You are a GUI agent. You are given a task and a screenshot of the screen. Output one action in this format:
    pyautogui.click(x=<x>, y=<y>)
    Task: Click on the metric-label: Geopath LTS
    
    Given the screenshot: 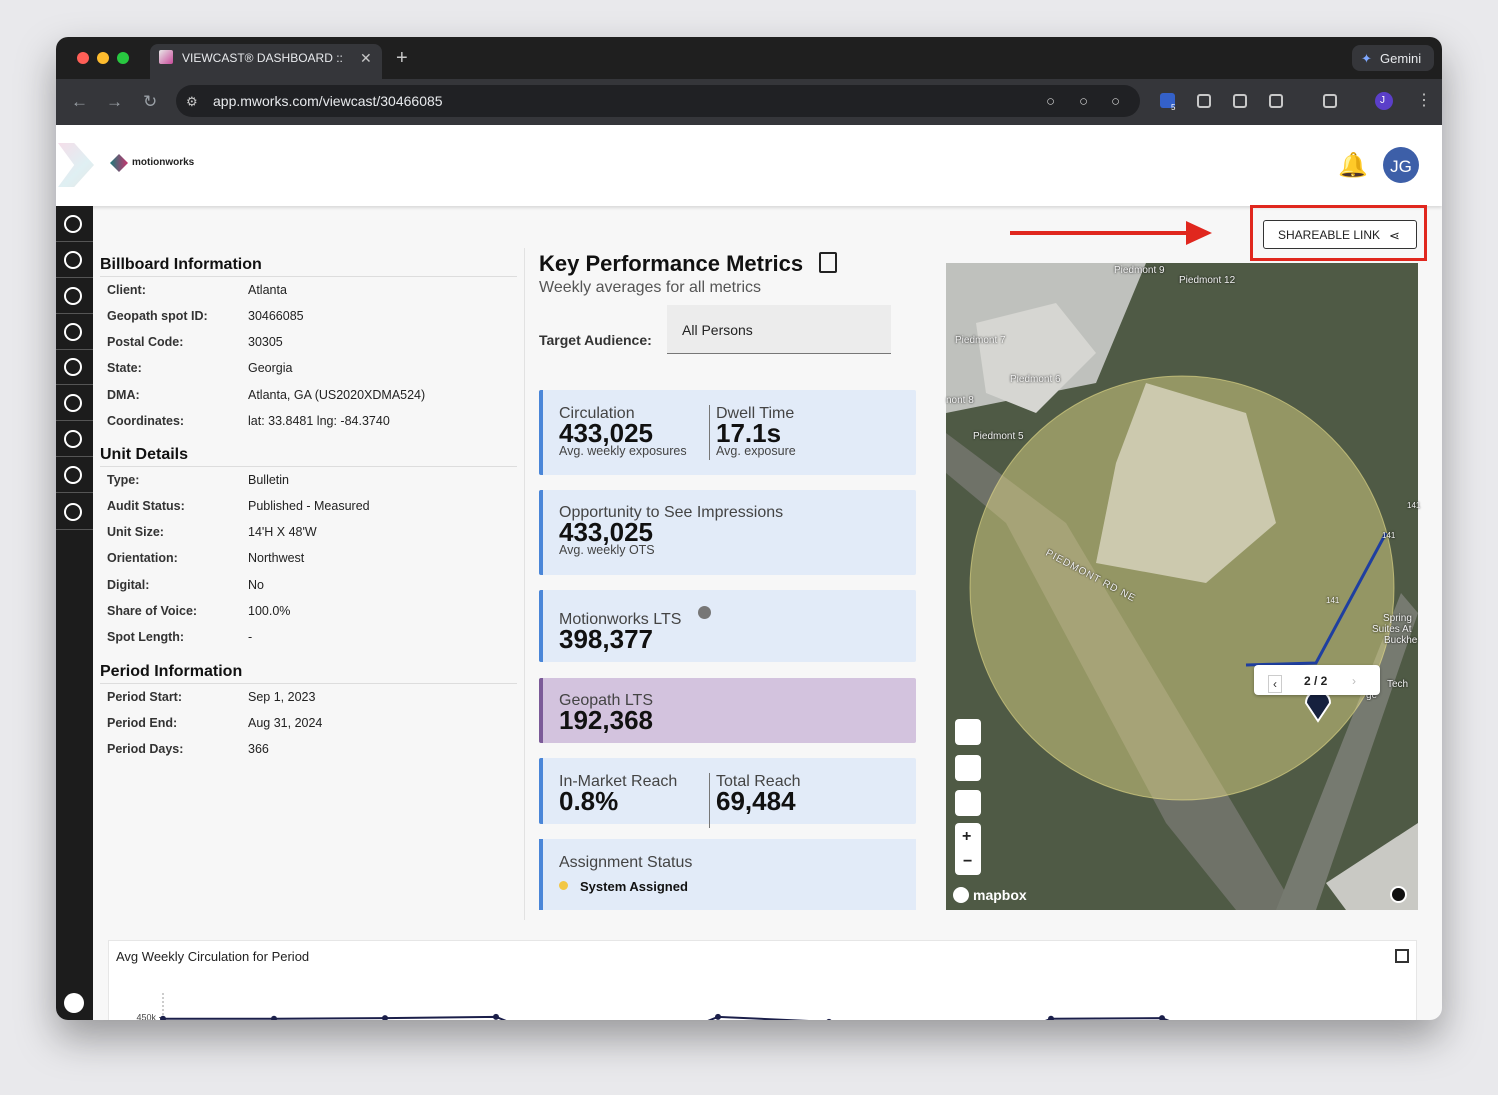 What is the action you would take?
    pyautogui.click(x=606, y=700)
    